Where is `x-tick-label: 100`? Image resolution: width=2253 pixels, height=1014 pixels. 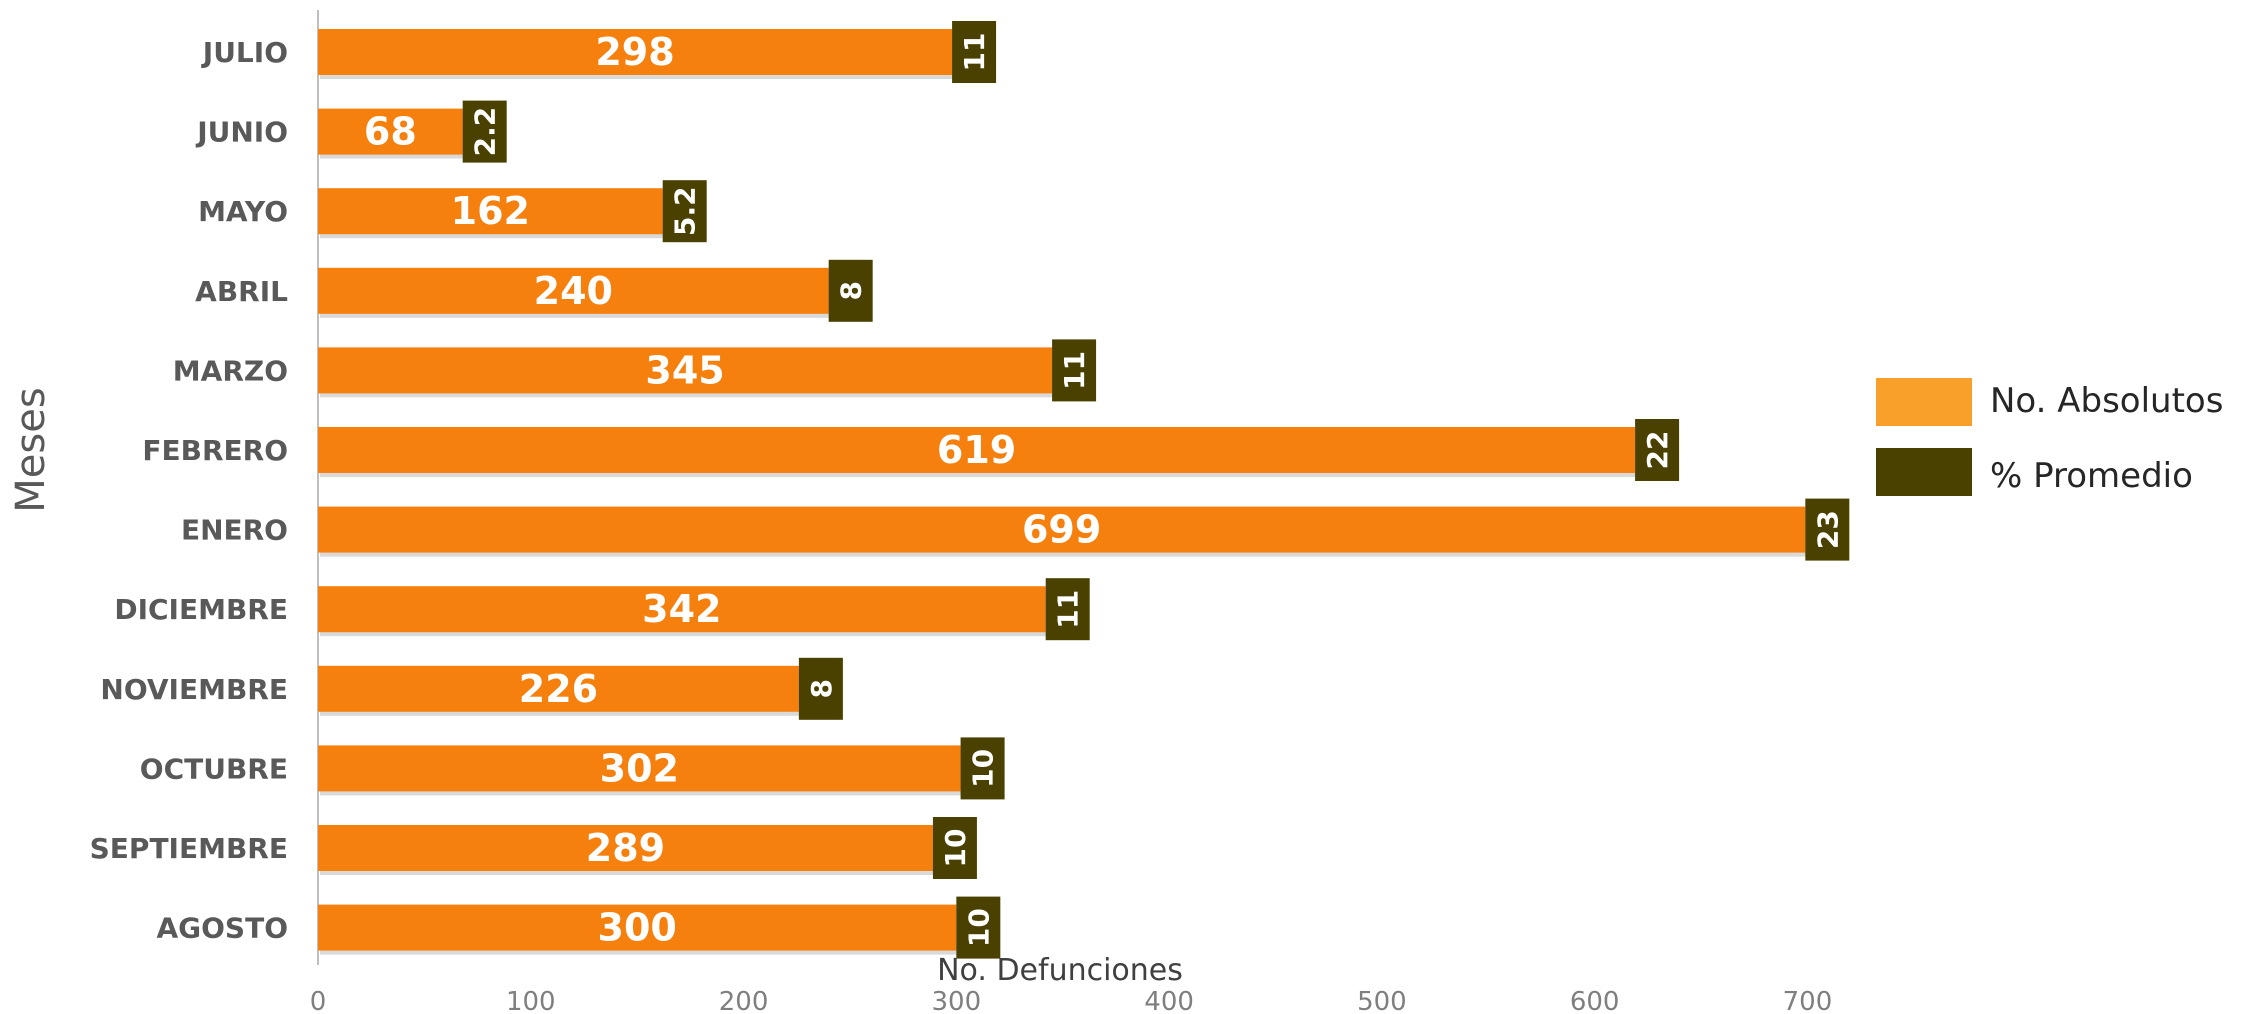
x-tick-label: 100 is located at coordinates (531, 1000).